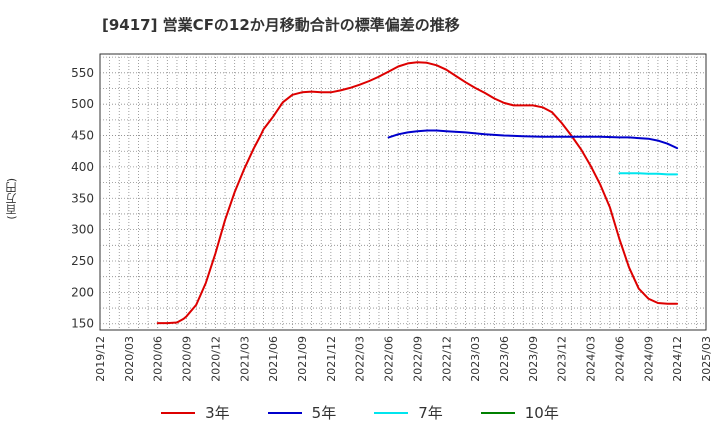  Describe the element at coordinates (648, 359) in the screenshot. I see `x-tick-label: 2024/09` at that location.